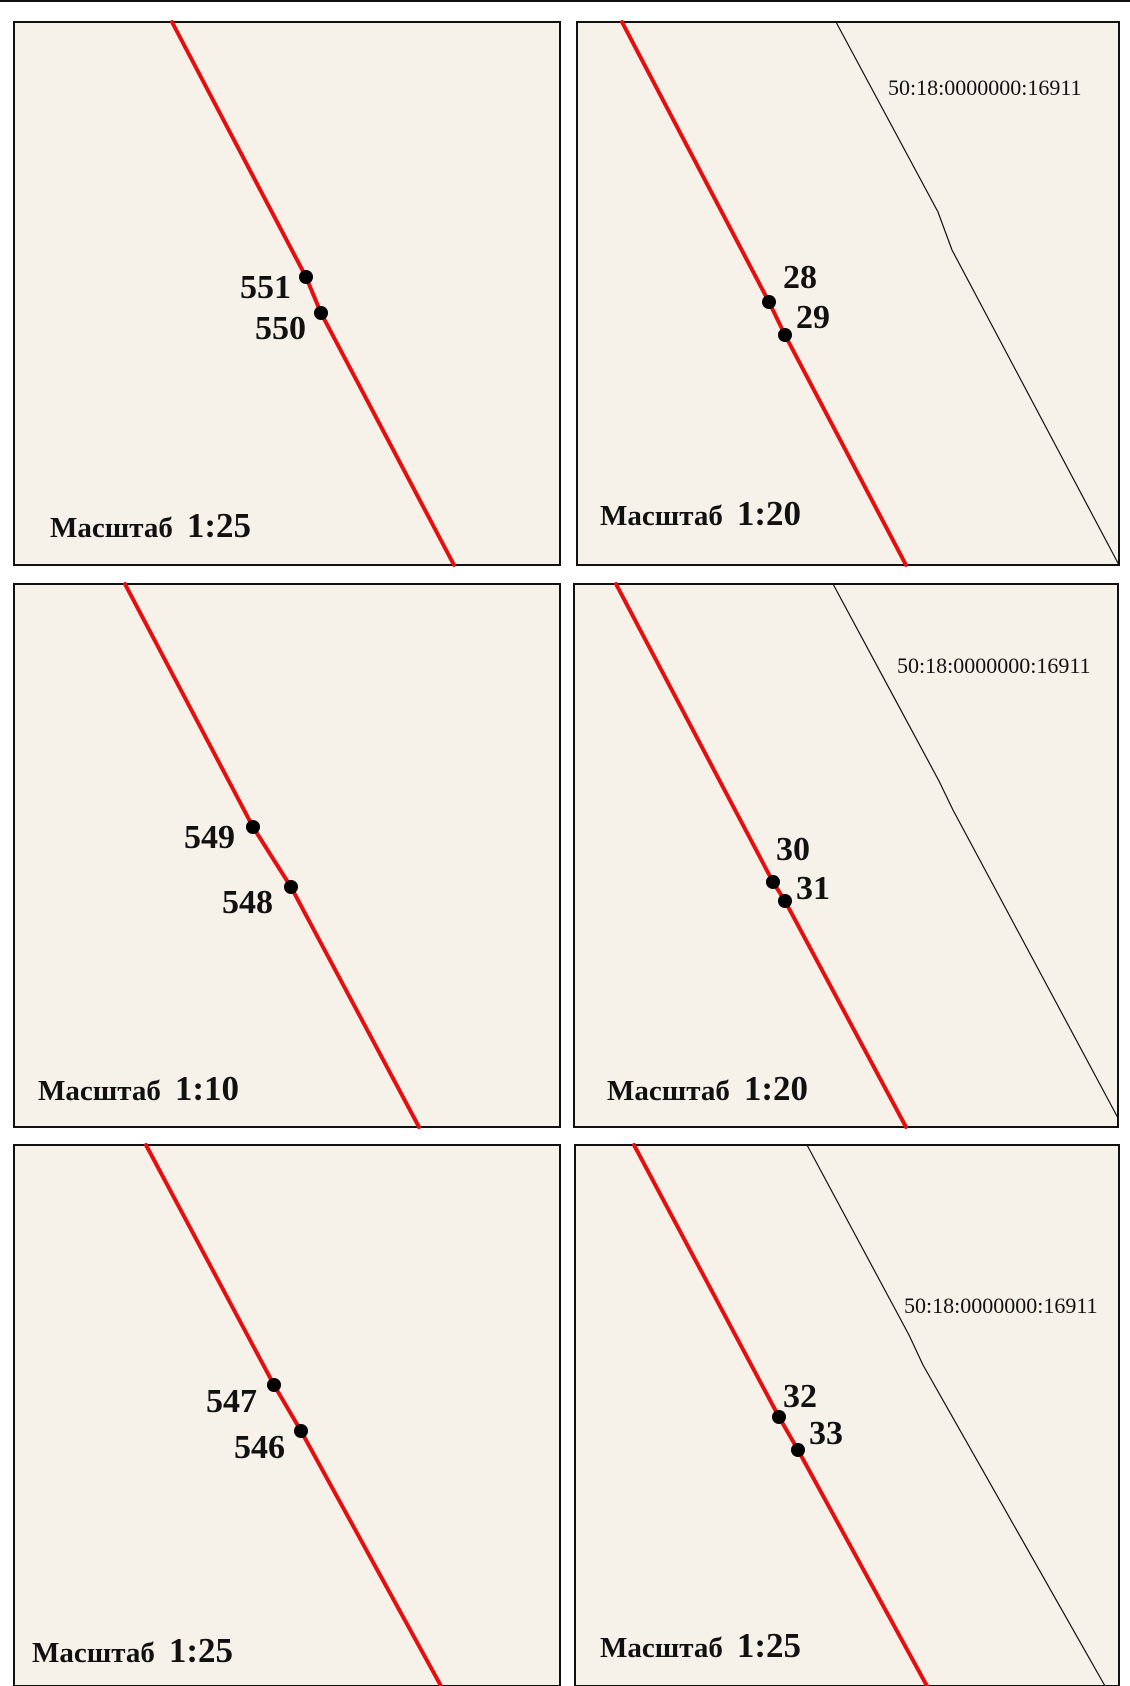 Image resolution: width=1130 pixels, height=1686 pixels. Describe the element at coordinates (259, 1447) in the screenshot. I see `point-label: 546` at that location.